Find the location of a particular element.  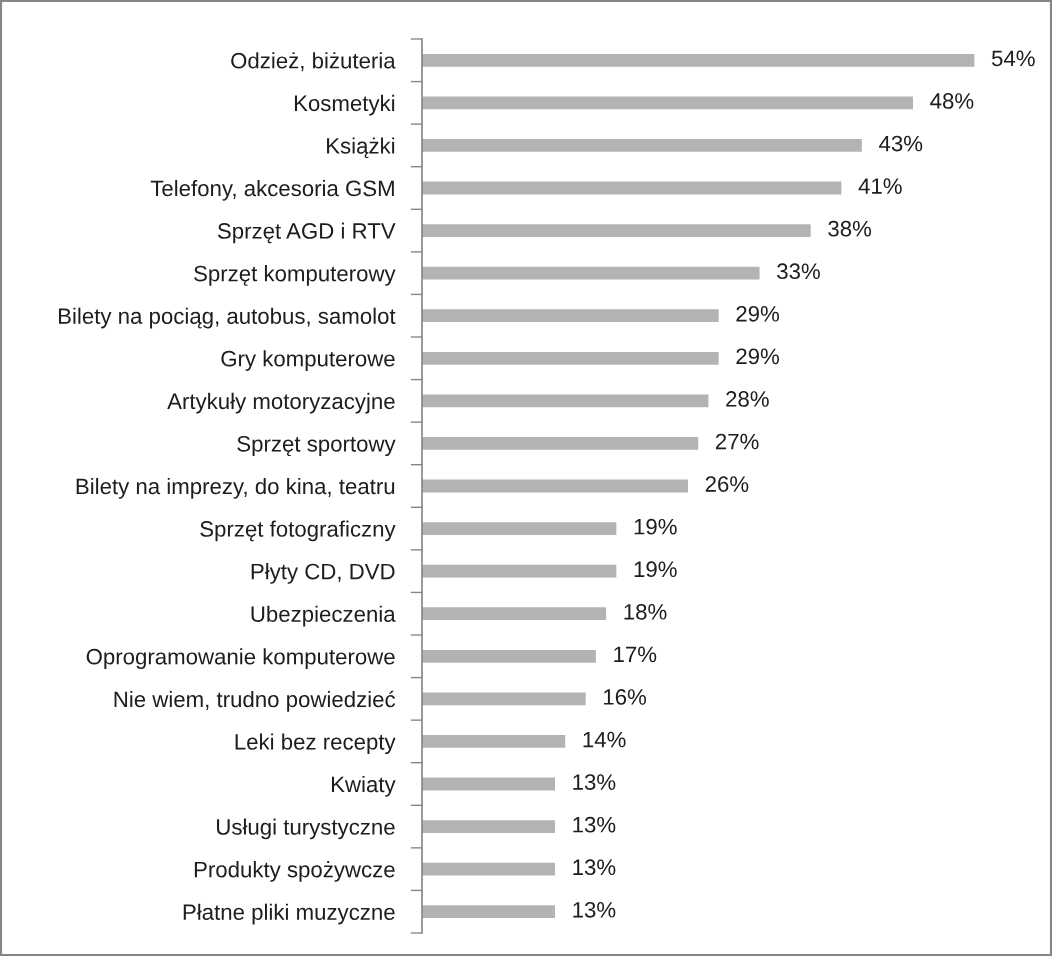

y-tick-label: Płyty CD, DVD is located at coordinates (323, 573).